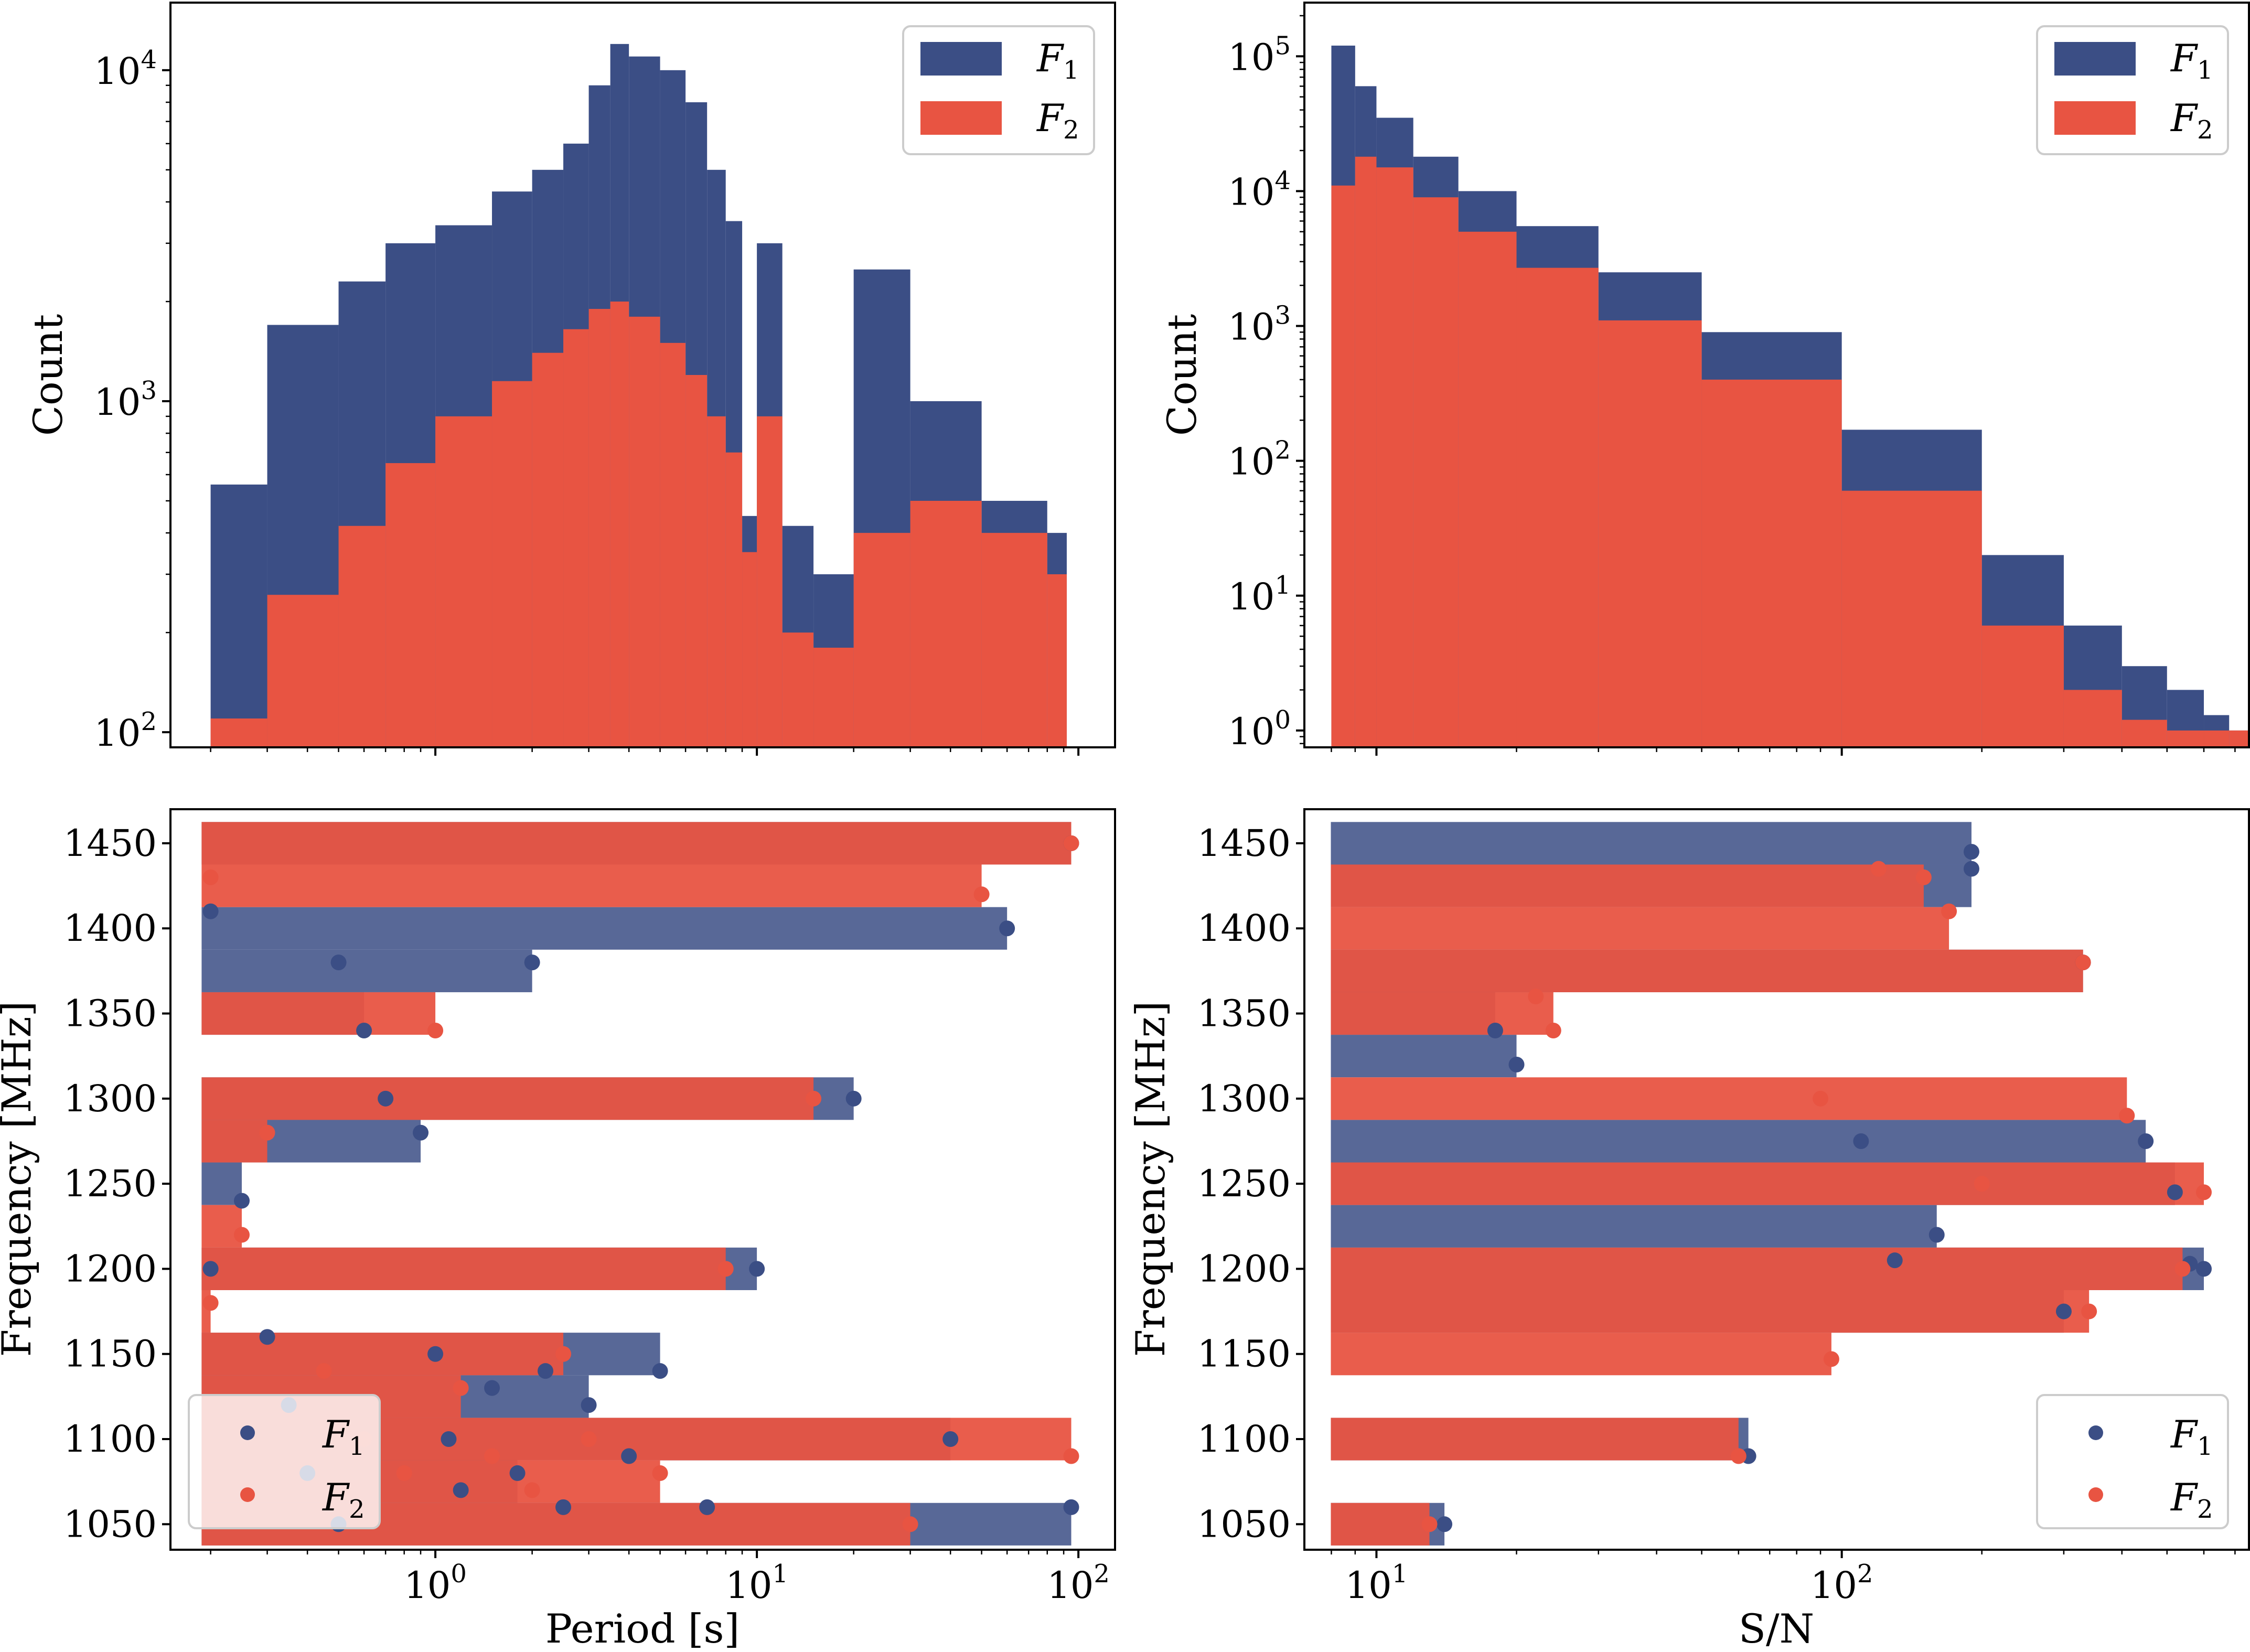 The image size is (2250, 1652). I want to click on y-tick-label: 1400, so click(110, 928).